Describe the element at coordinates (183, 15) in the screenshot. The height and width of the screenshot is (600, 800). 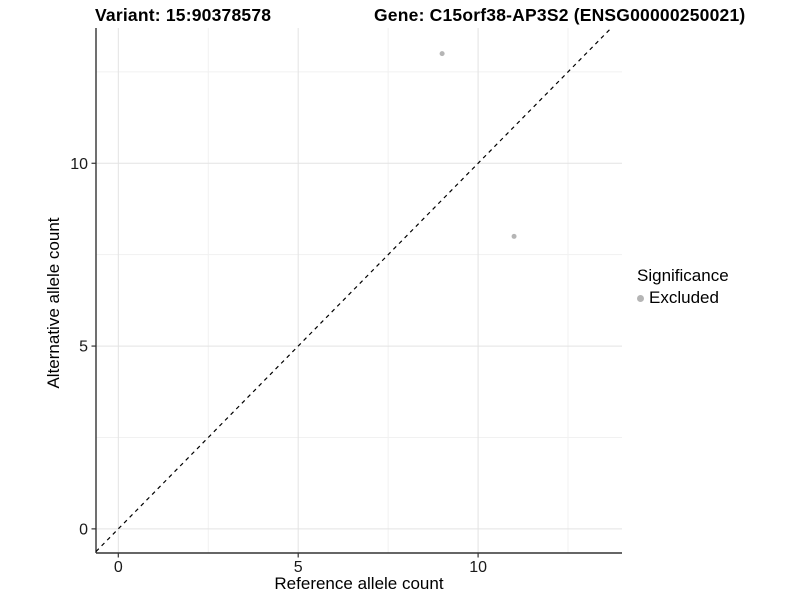
I see `variant-title: Variant: 15:90378578` at that location.